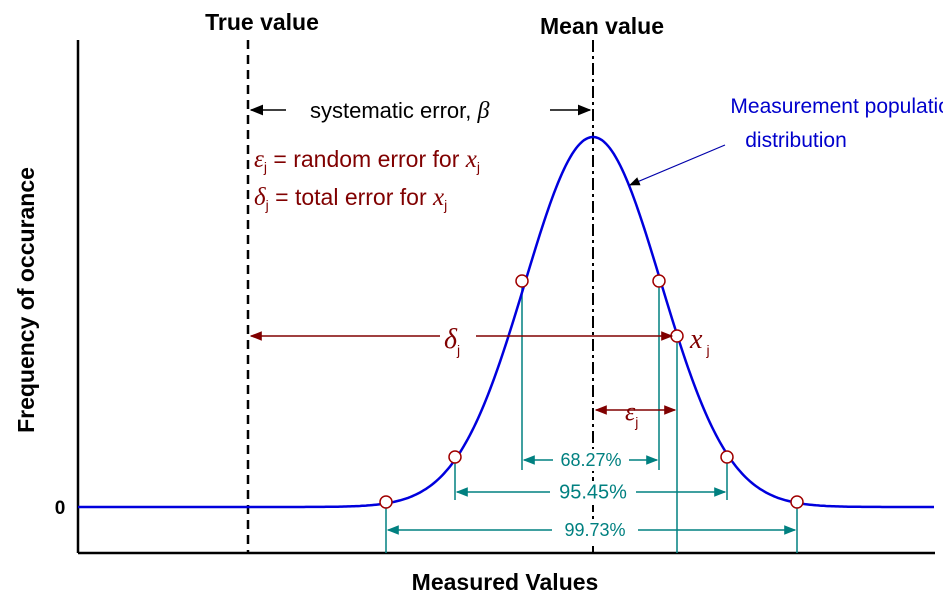 Image resolution: width=943 pixels, height=597 pixels. Describe the element at coordinates (367, 160) in the screenshot. I see `random-error-label: εj = random error for xj` at that location.